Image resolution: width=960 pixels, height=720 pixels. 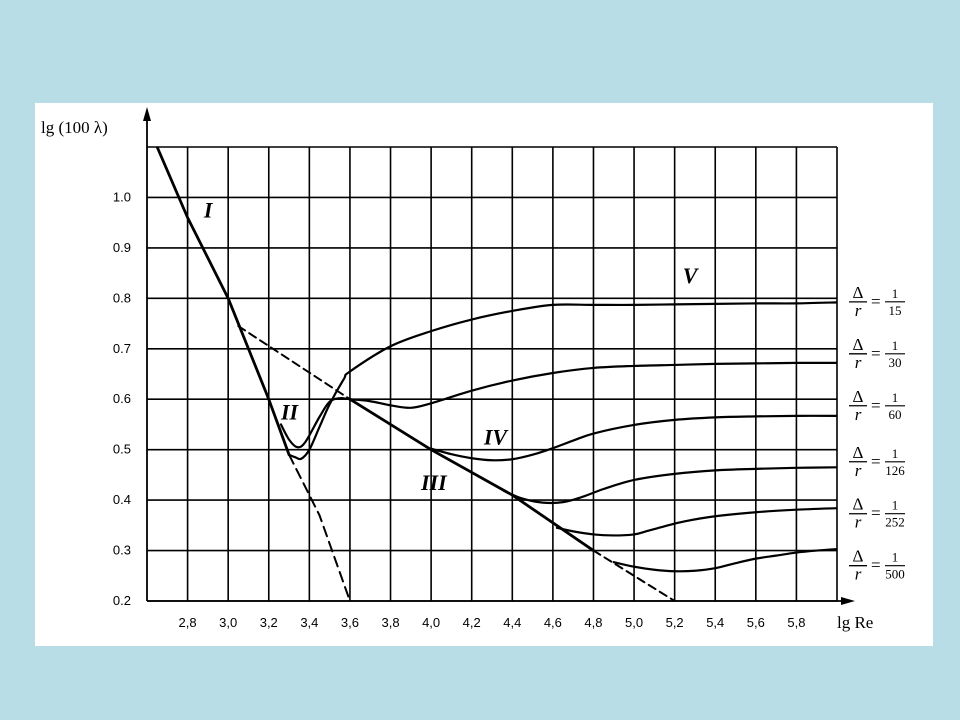 I want to click on y-tick-label: 0.2, so click(x=122, y=600).